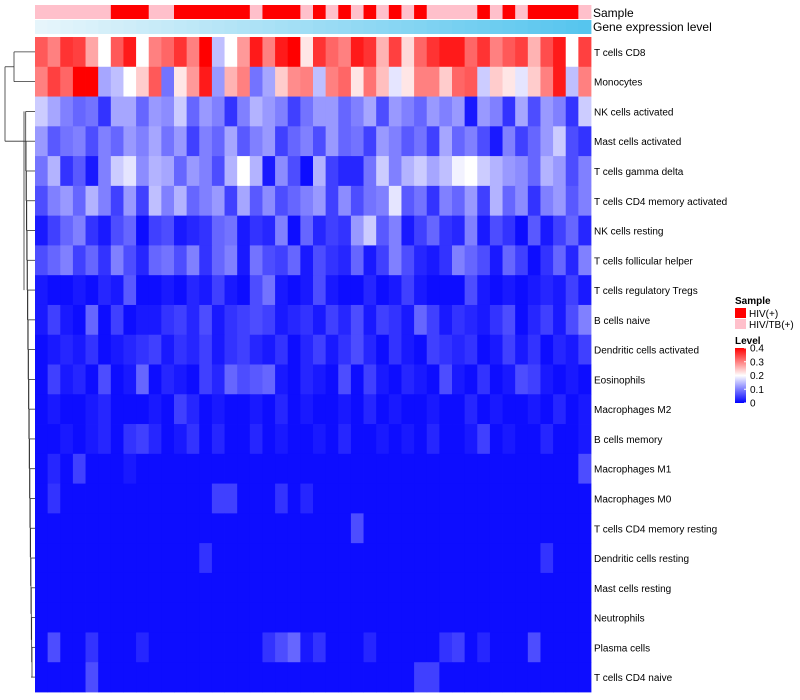  Describe the element at coordinates (628, 440) in the screenshot. I see `row-label: B cells memory` at that location.